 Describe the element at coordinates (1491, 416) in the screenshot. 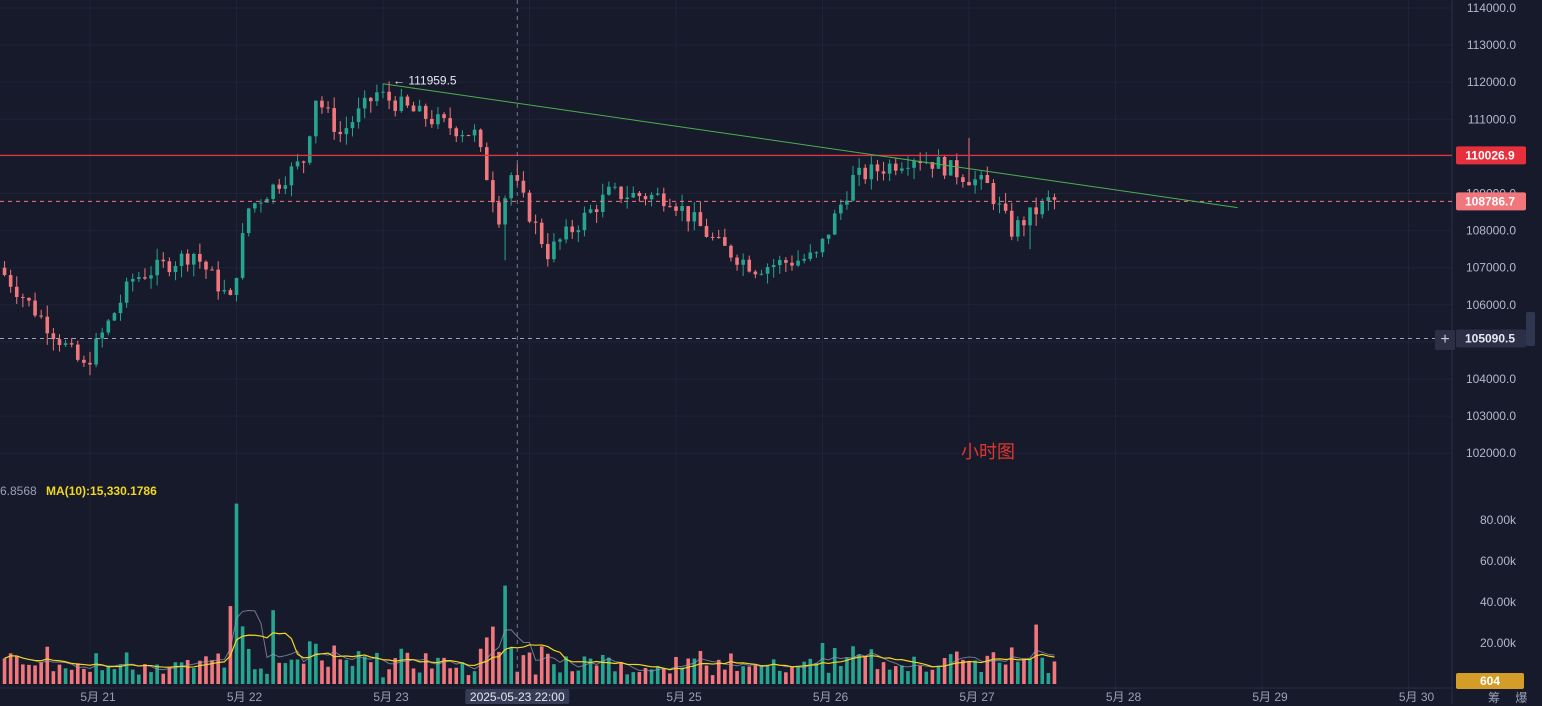

I see `price-tick-label: 103000.0` at that location.